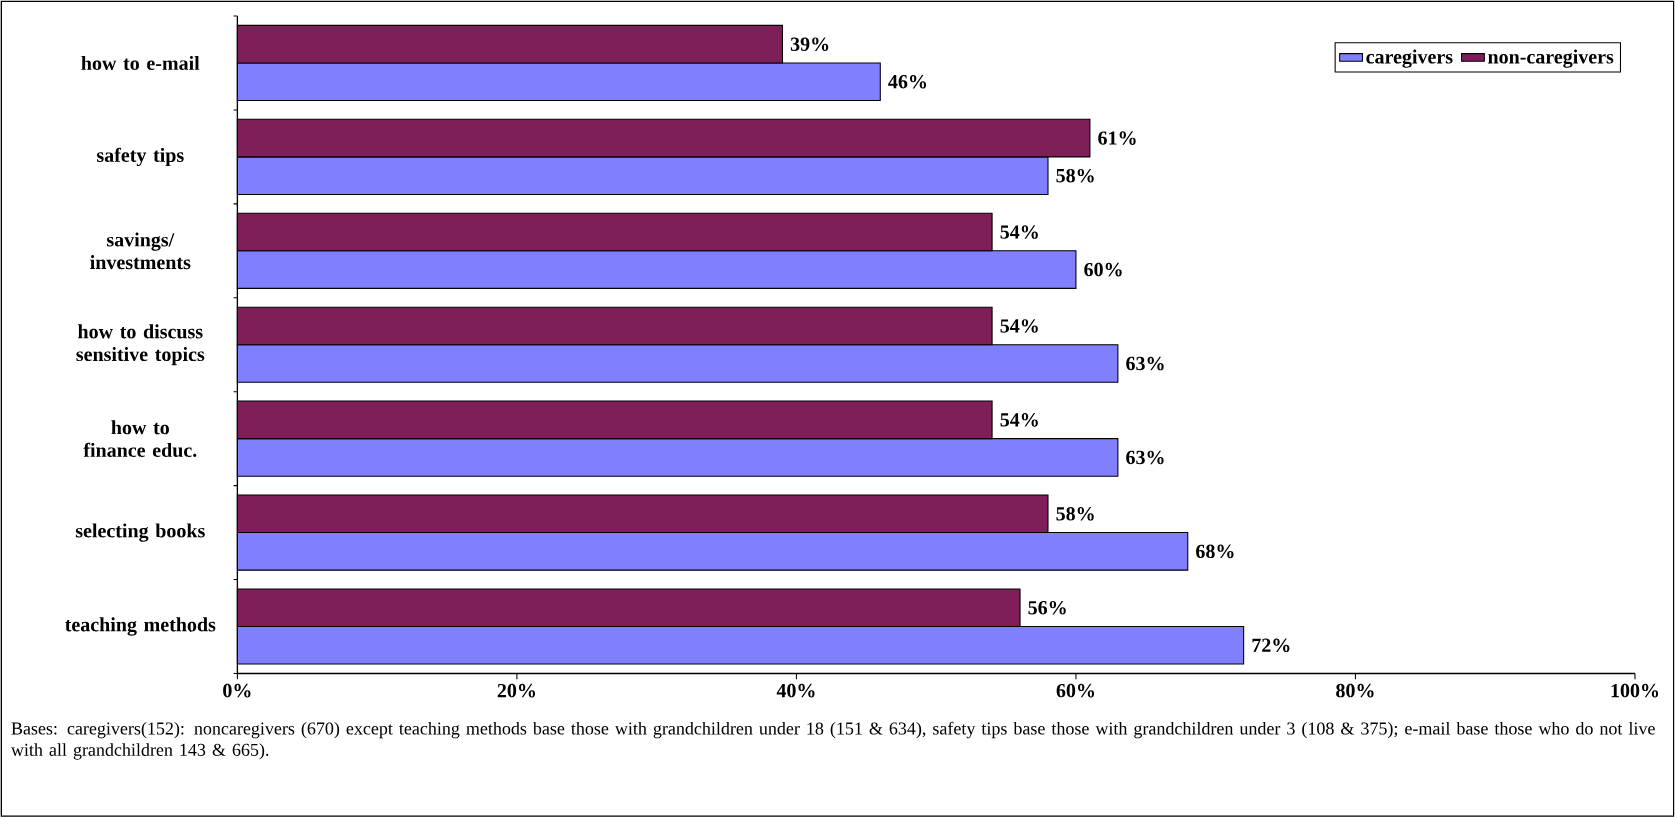  What do you see at coordinates (907, 81) in the screenshot?
I see `data-label: 46%` at bounding box center [907, 81].